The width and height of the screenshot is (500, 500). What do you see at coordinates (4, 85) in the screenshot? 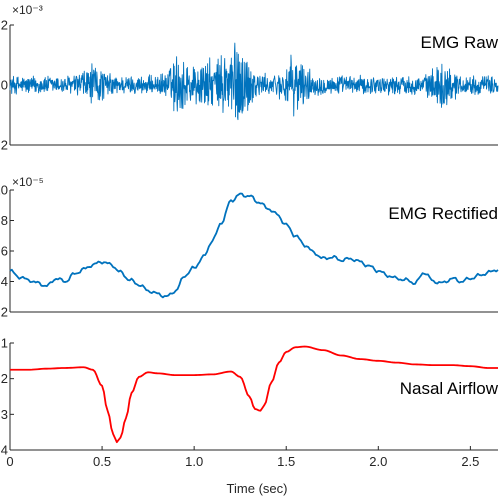
I see `y-tick-label-emg-raw: 0` at bounding box center [4, 85].